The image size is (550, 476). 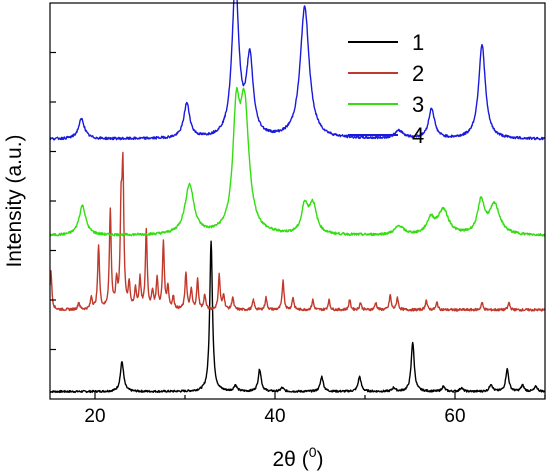 I want to click on x-axis-label-main: 2θ (, so click(x=291, y=459).